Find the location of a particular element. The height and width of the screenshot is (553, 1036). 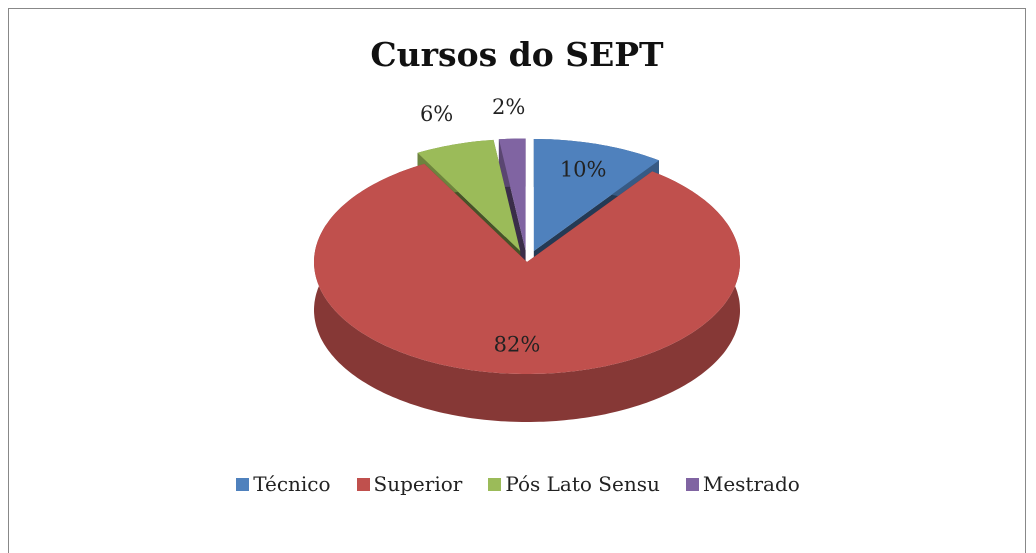

legend-item: Superior is located at coordinates (409, 484).